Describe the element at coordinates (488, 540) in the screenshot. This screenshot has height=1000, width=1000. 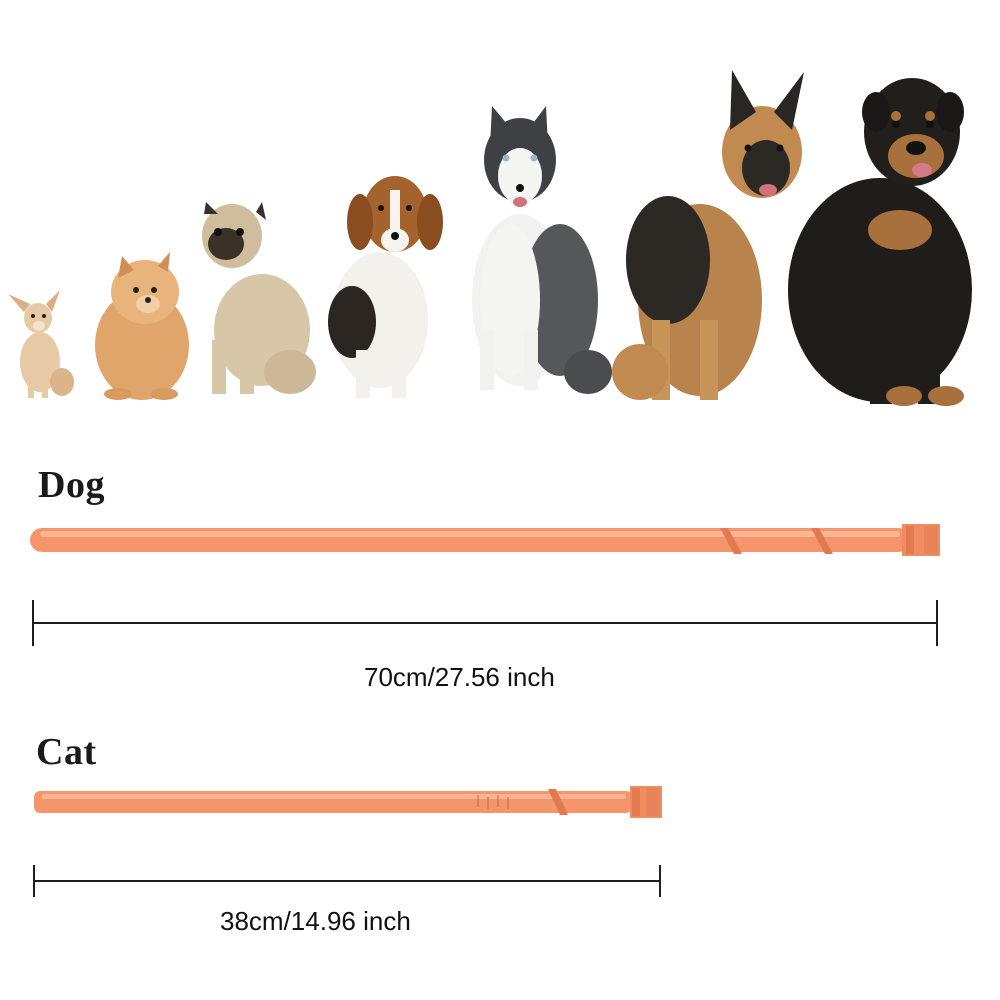
I see `dog-collar` at that location.